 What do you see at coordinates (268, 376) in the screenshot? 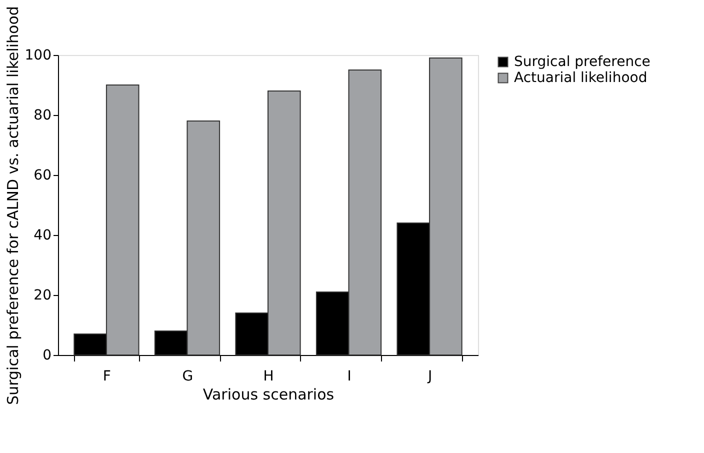
I see `x-tick-label: H` at bounding box center [268, 376].